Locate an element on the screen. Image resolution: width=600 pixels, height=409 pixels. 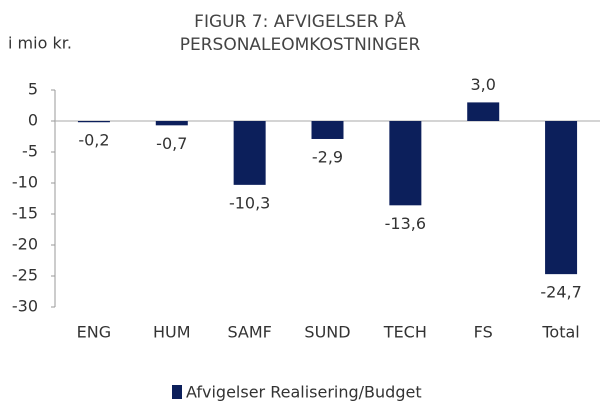
data-label: -10,3 is located at coordinates (249, 202).